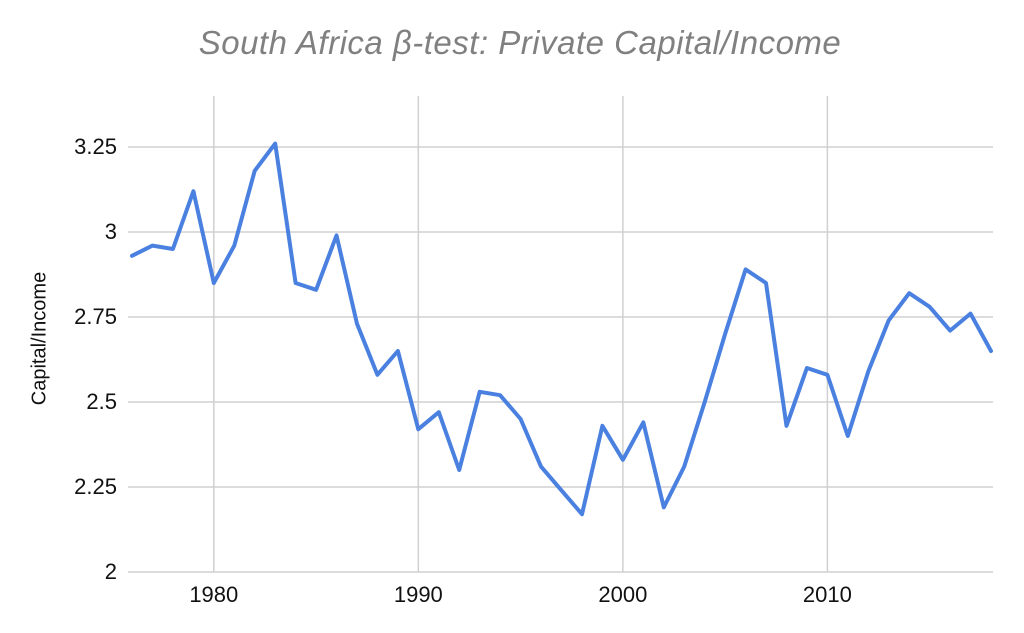  I want to click on y-tick-label: 3.25, so click(95, 146).